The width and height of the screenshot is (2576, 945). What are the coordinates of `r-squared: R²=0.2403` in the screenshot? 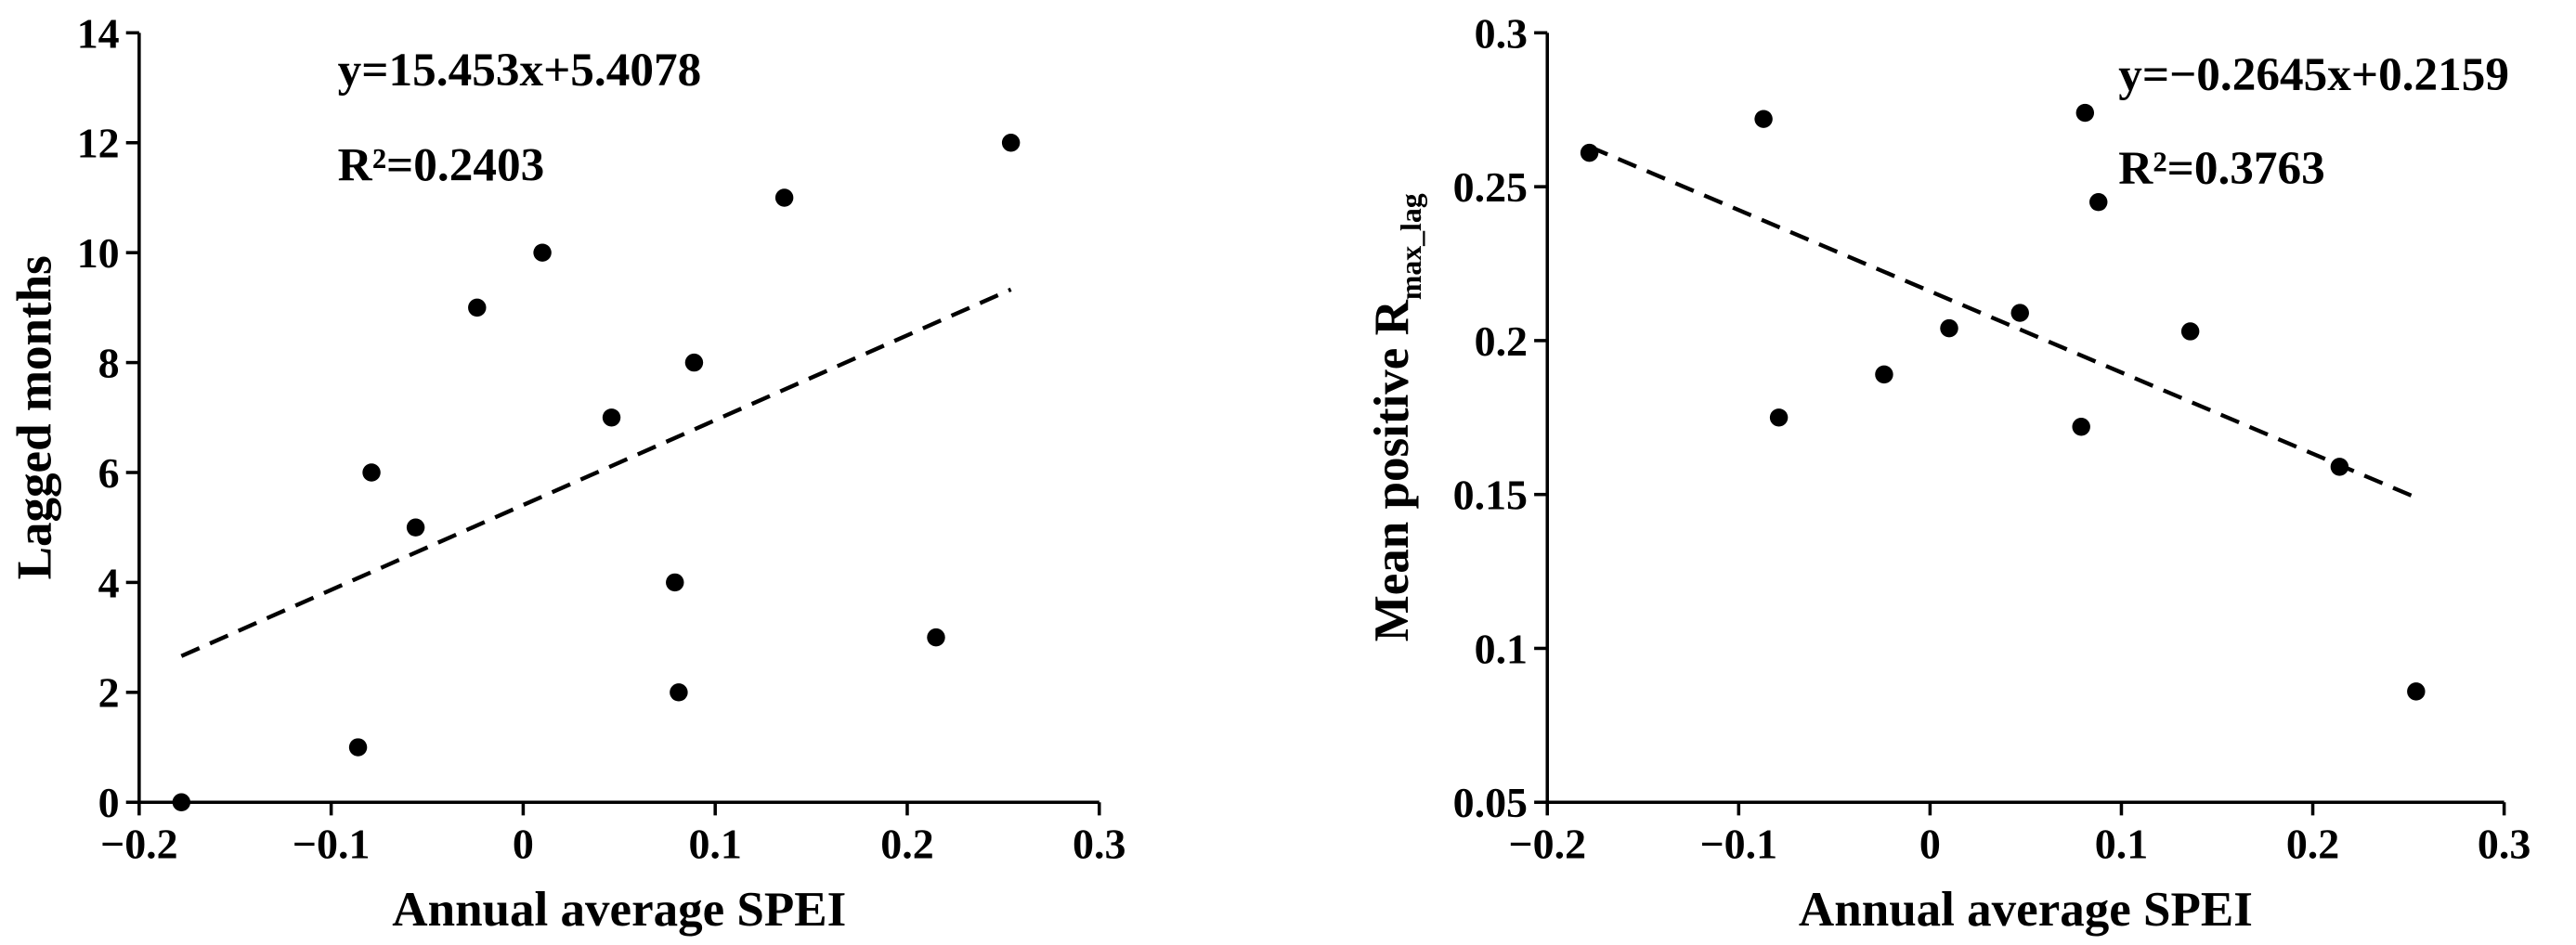 It's located at (441, 165).